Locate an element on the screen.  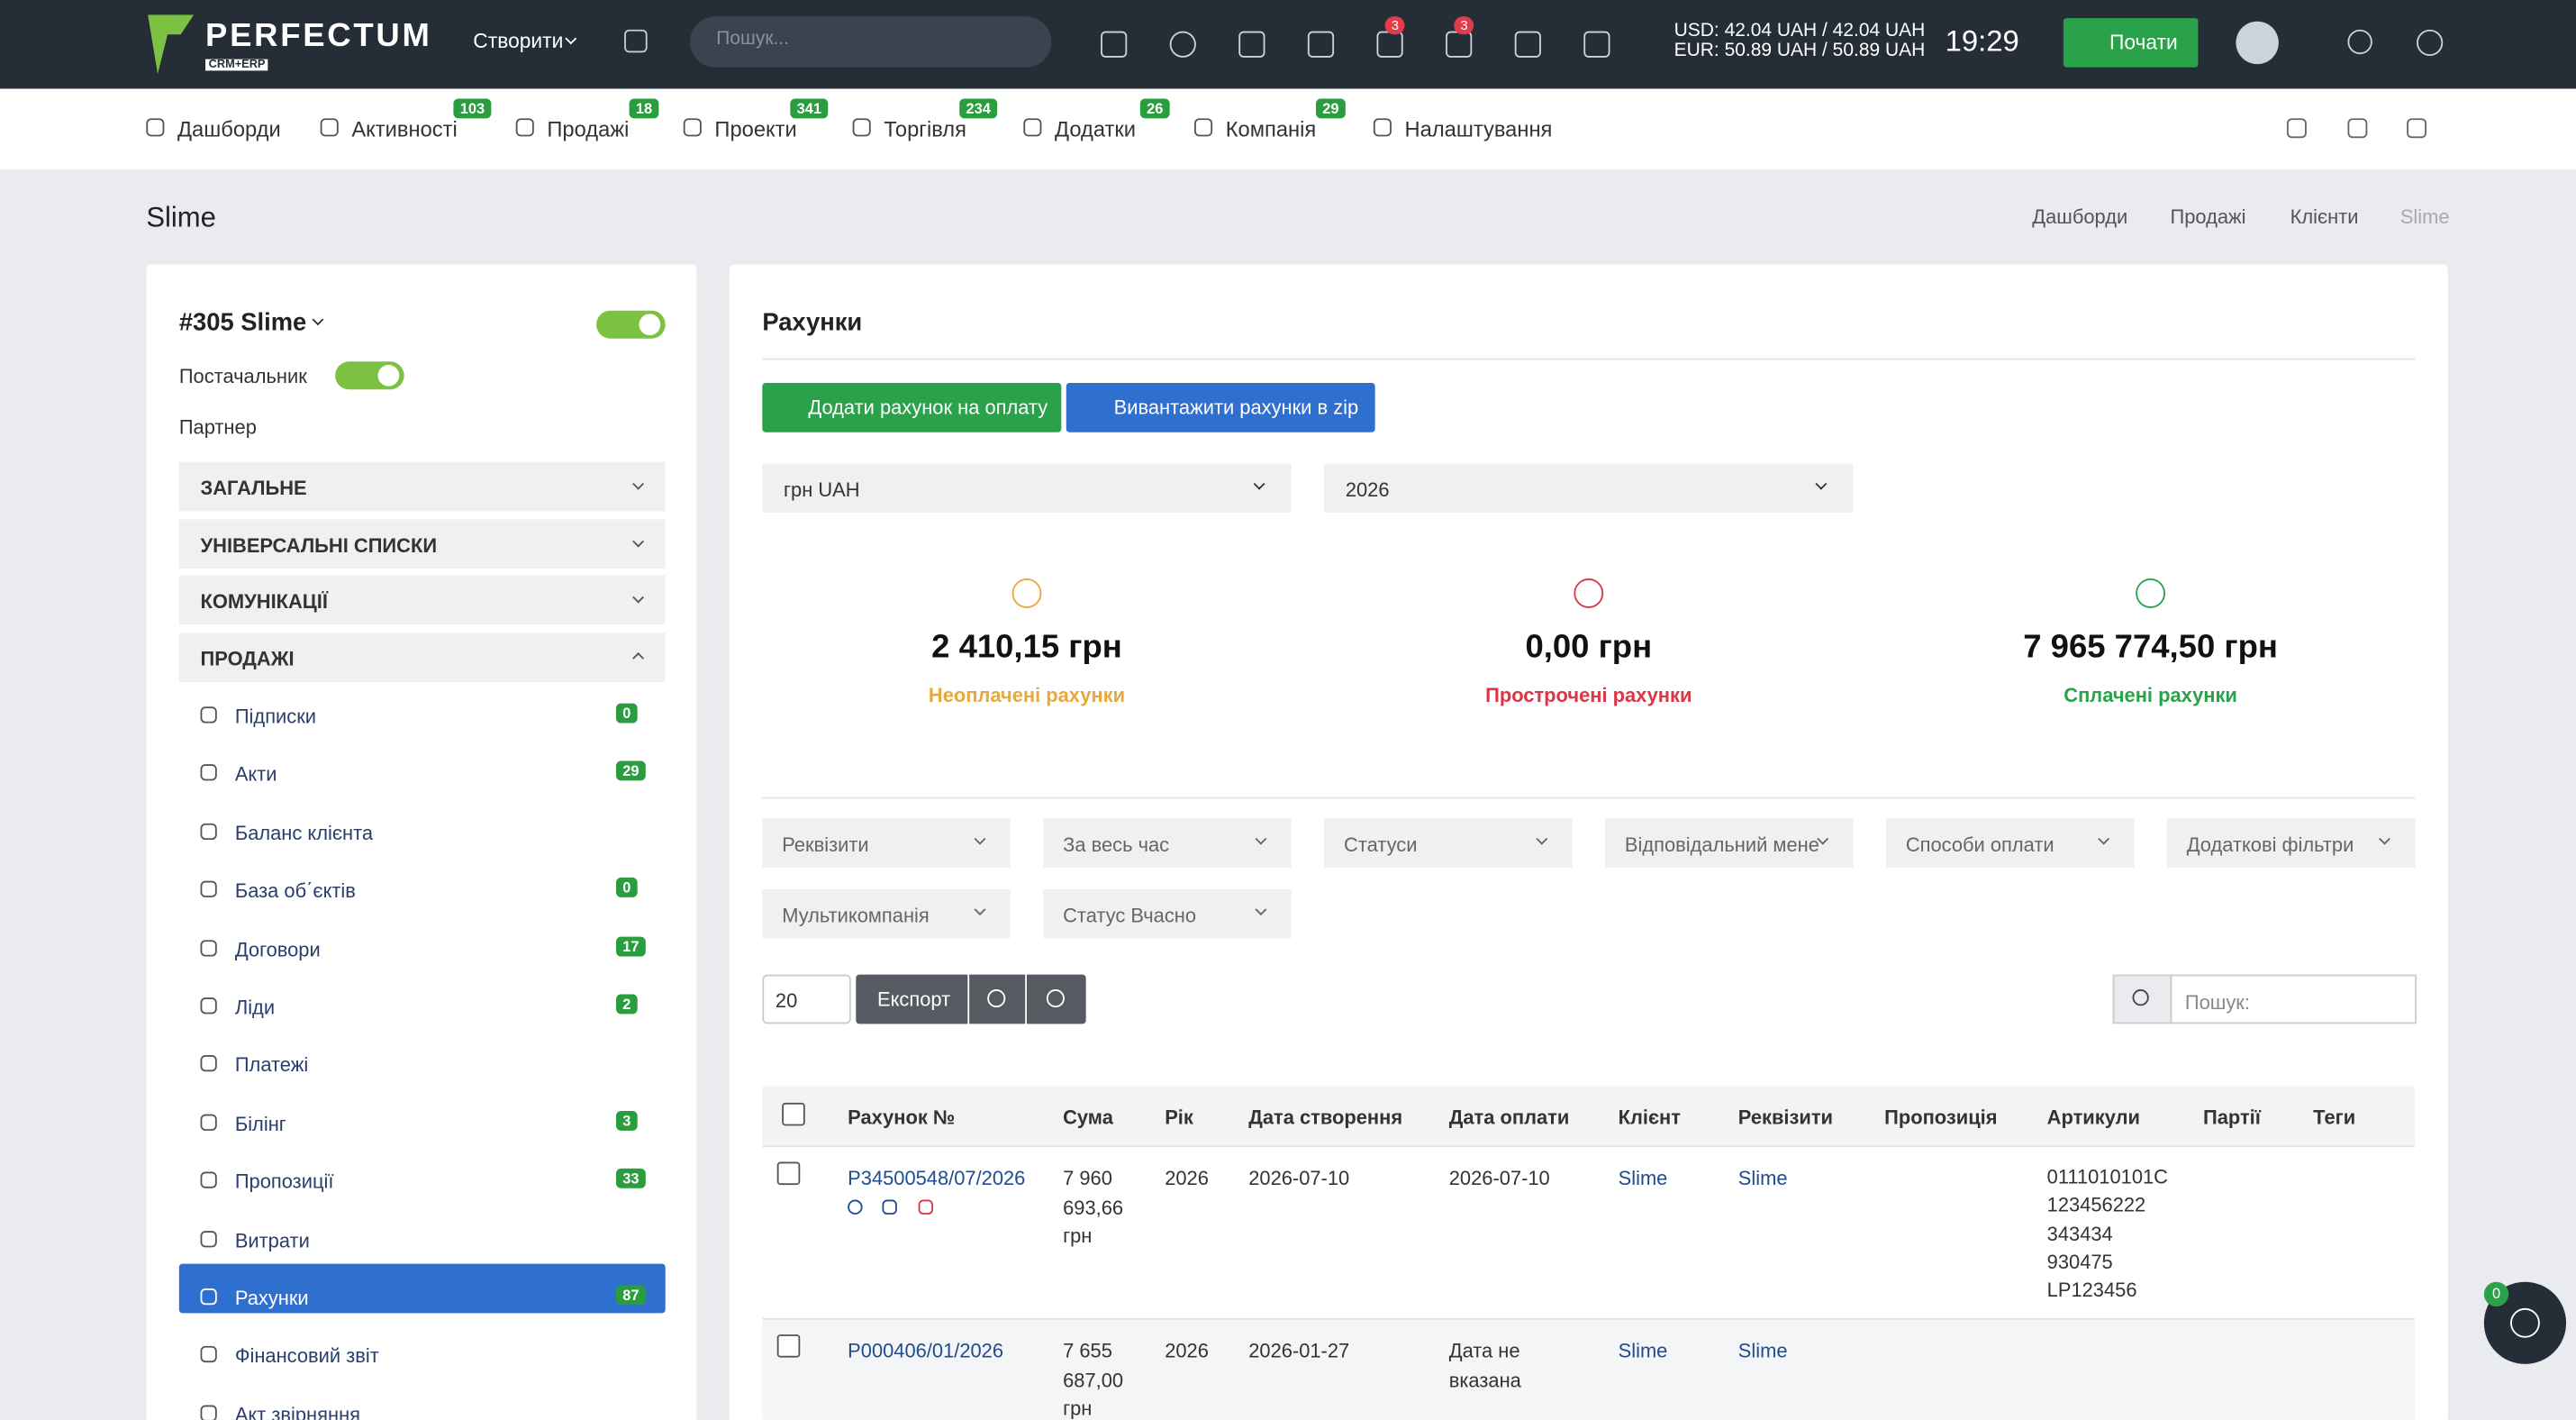
filter-select: Статус Вчасно is located at coordinates (1167, 913).